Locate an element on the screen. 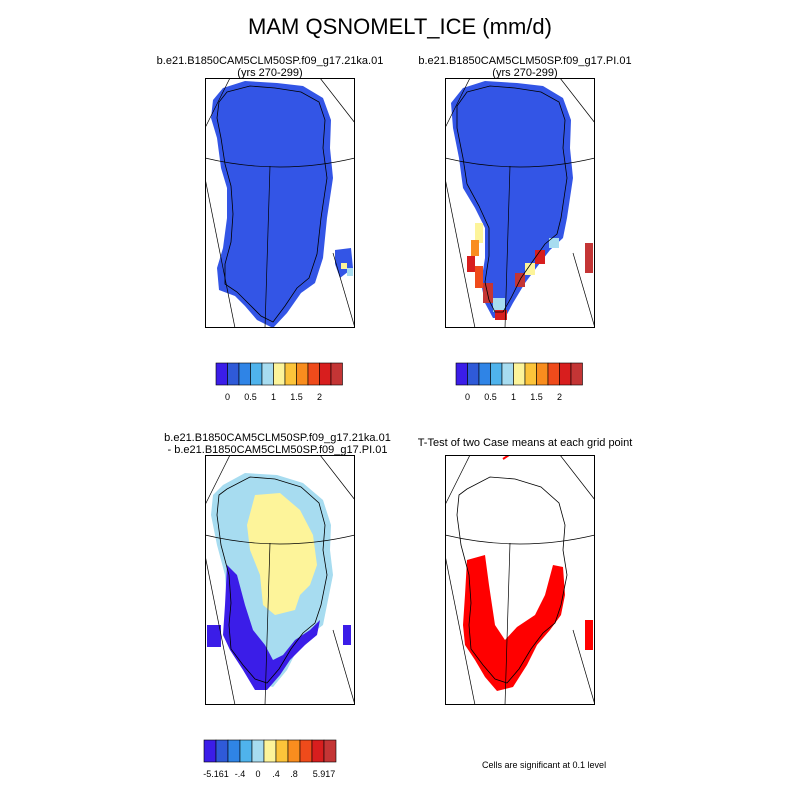 This screenshot has height=800, width=800. panel3-title-line1: b.e21.B1850CAM5CLM50SP.f09_g17.21ka.01 is located at coordinates (277, 438).